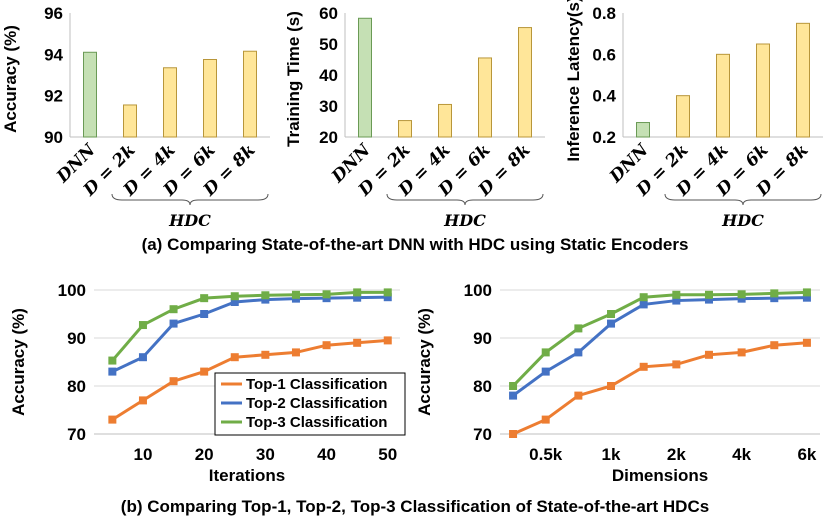 The width and height of the screenshot is (830, 518). What do you see at coordinates (316, 422) in the screenshot?
I see `legend-entry: Top-3 Classification` at bounding box center [316, 422].